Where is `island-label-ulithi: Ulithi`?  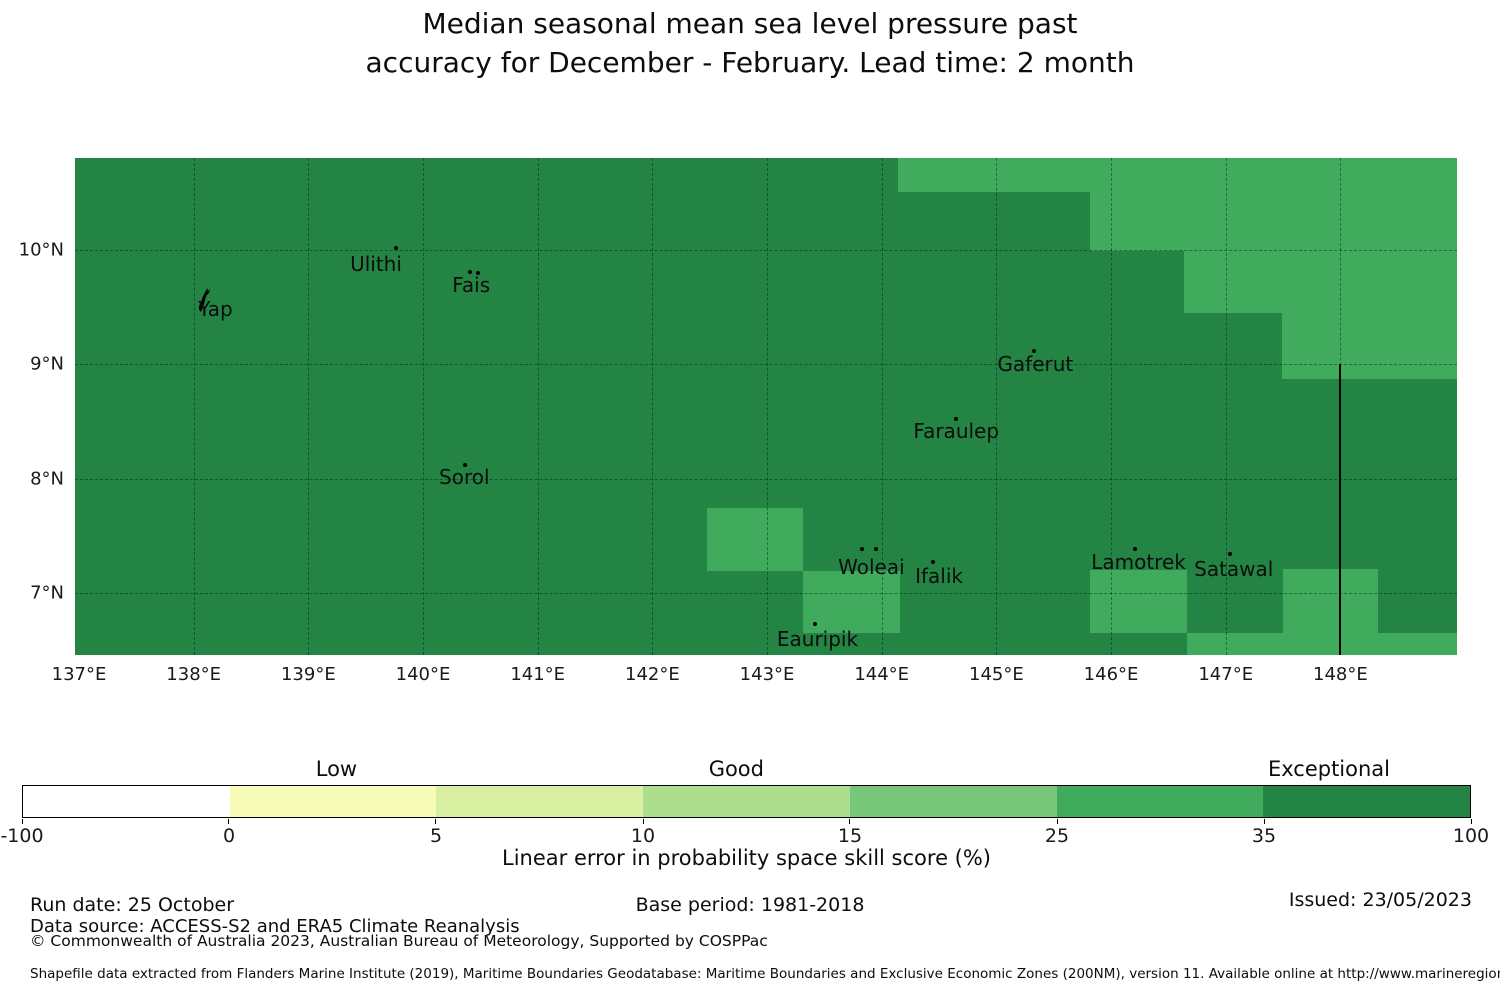
island-label-ulithi: Ulithi is located at coordinates (376, 263).